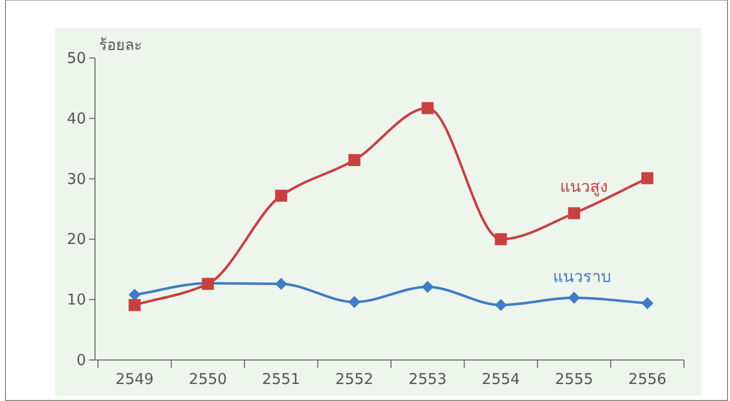  Describe the element at coordinates (76, 118) in the screenshot. I see `y-tick-label: 40` at that location.